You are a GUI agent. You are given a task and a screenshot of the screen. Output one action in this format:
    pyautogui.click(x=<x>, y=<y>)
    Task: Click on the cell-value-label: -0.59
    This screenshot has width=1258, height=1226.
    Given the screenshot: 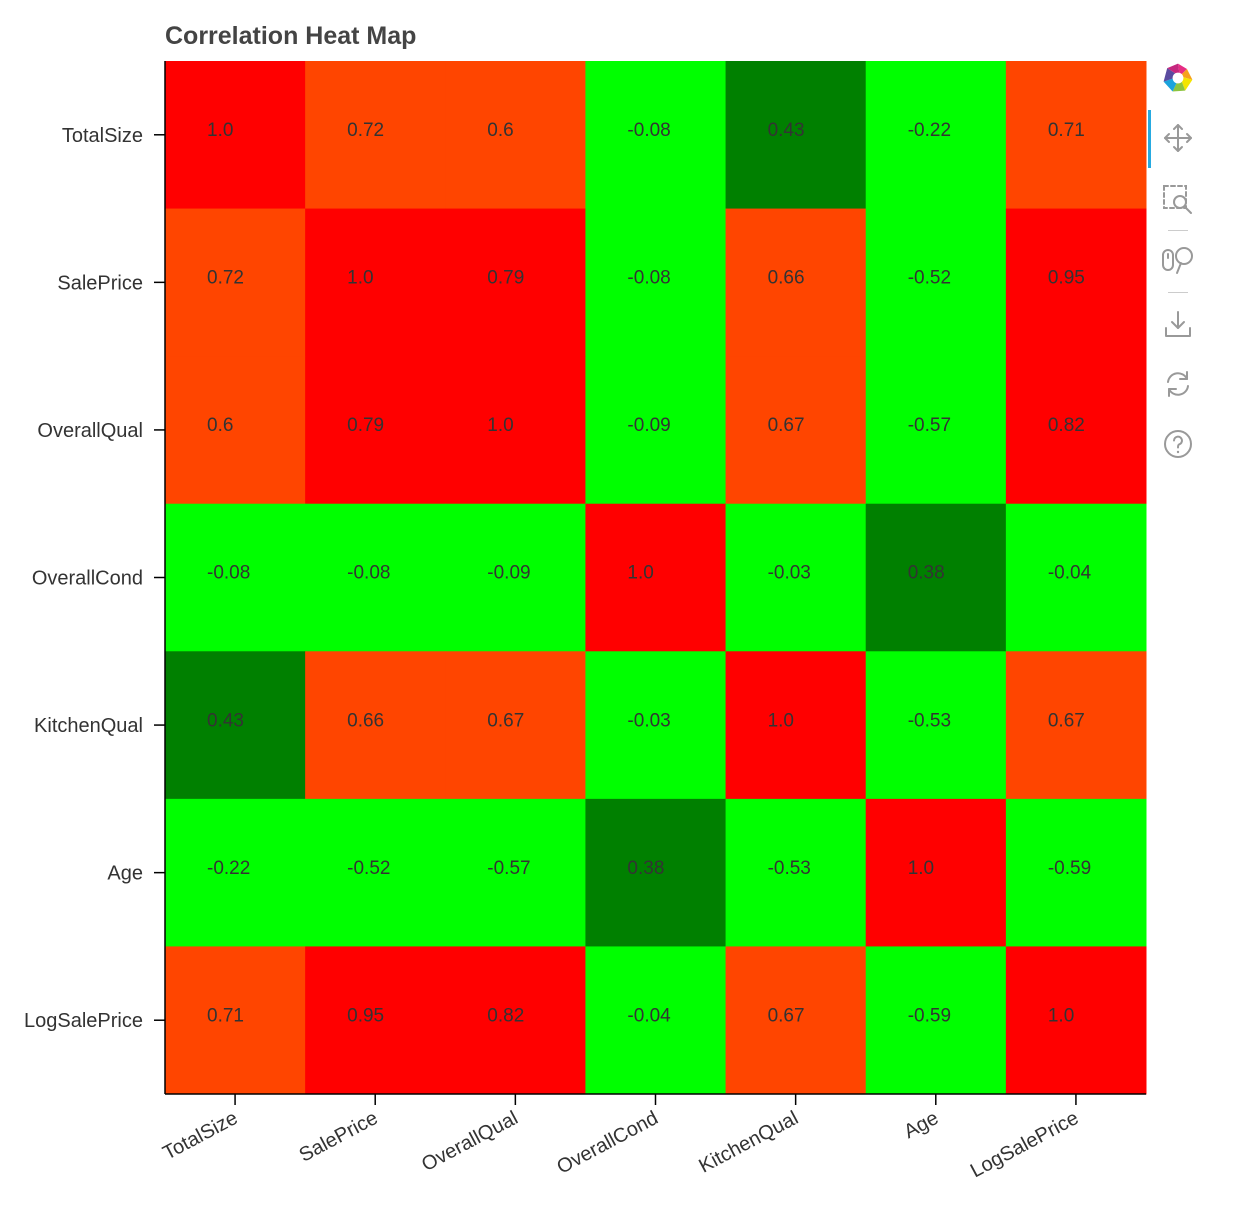 What is the action you would take?
    pyautogui.click(x=929, y=1015)
    